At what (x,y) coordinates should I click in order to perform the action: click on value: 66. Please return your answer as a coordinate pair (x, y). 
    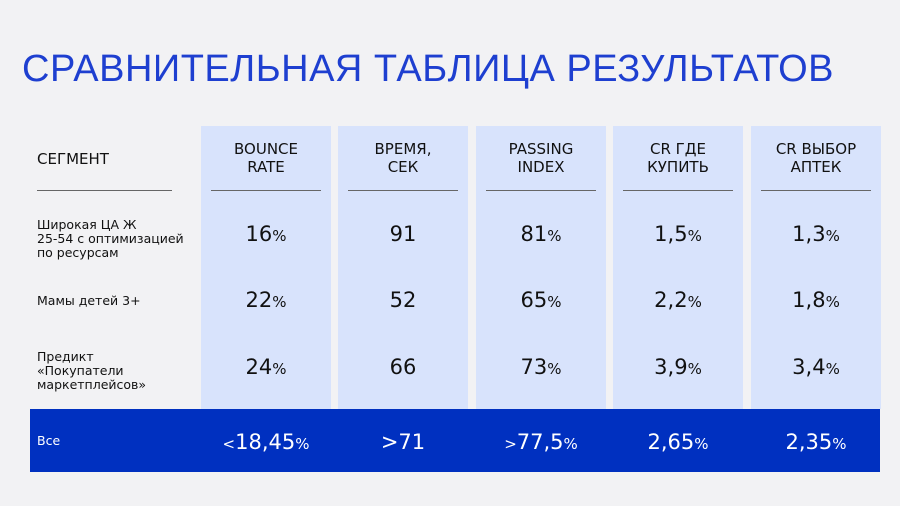
    Looking at the image, I should click on (403, 367).